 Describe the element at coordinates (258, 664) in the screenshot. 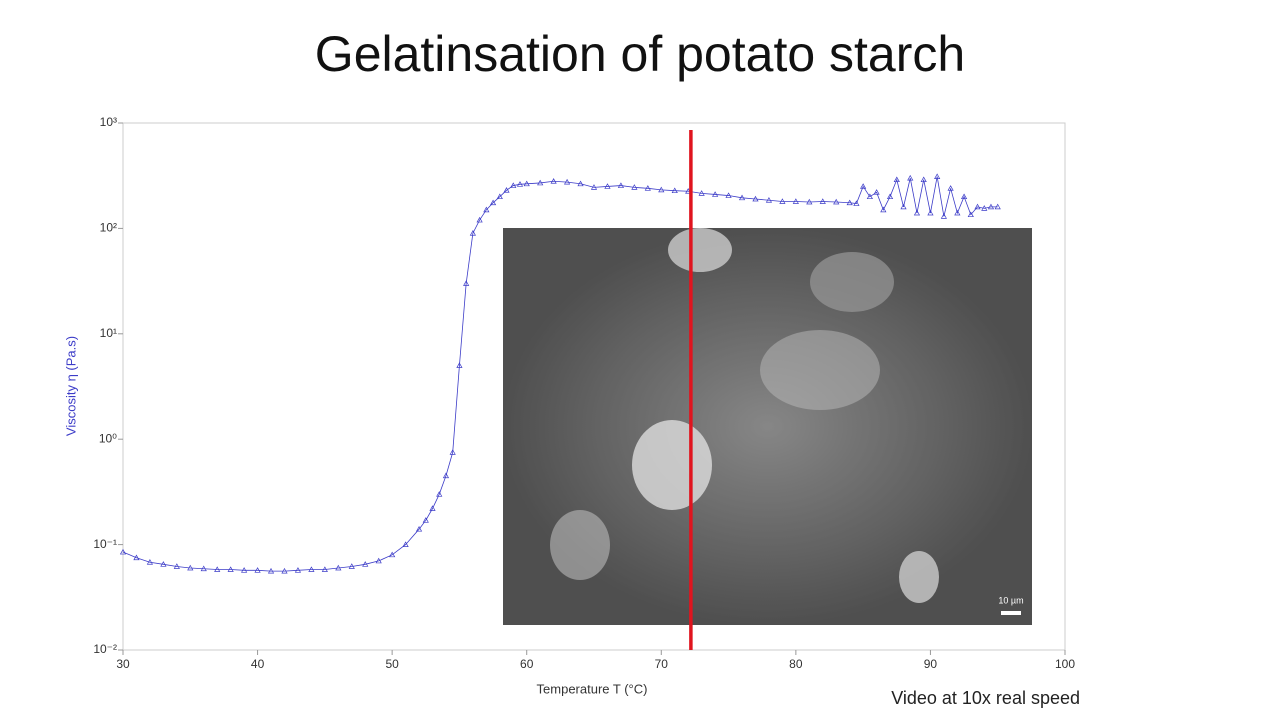

I see `x-tick-label: 40` at that location.